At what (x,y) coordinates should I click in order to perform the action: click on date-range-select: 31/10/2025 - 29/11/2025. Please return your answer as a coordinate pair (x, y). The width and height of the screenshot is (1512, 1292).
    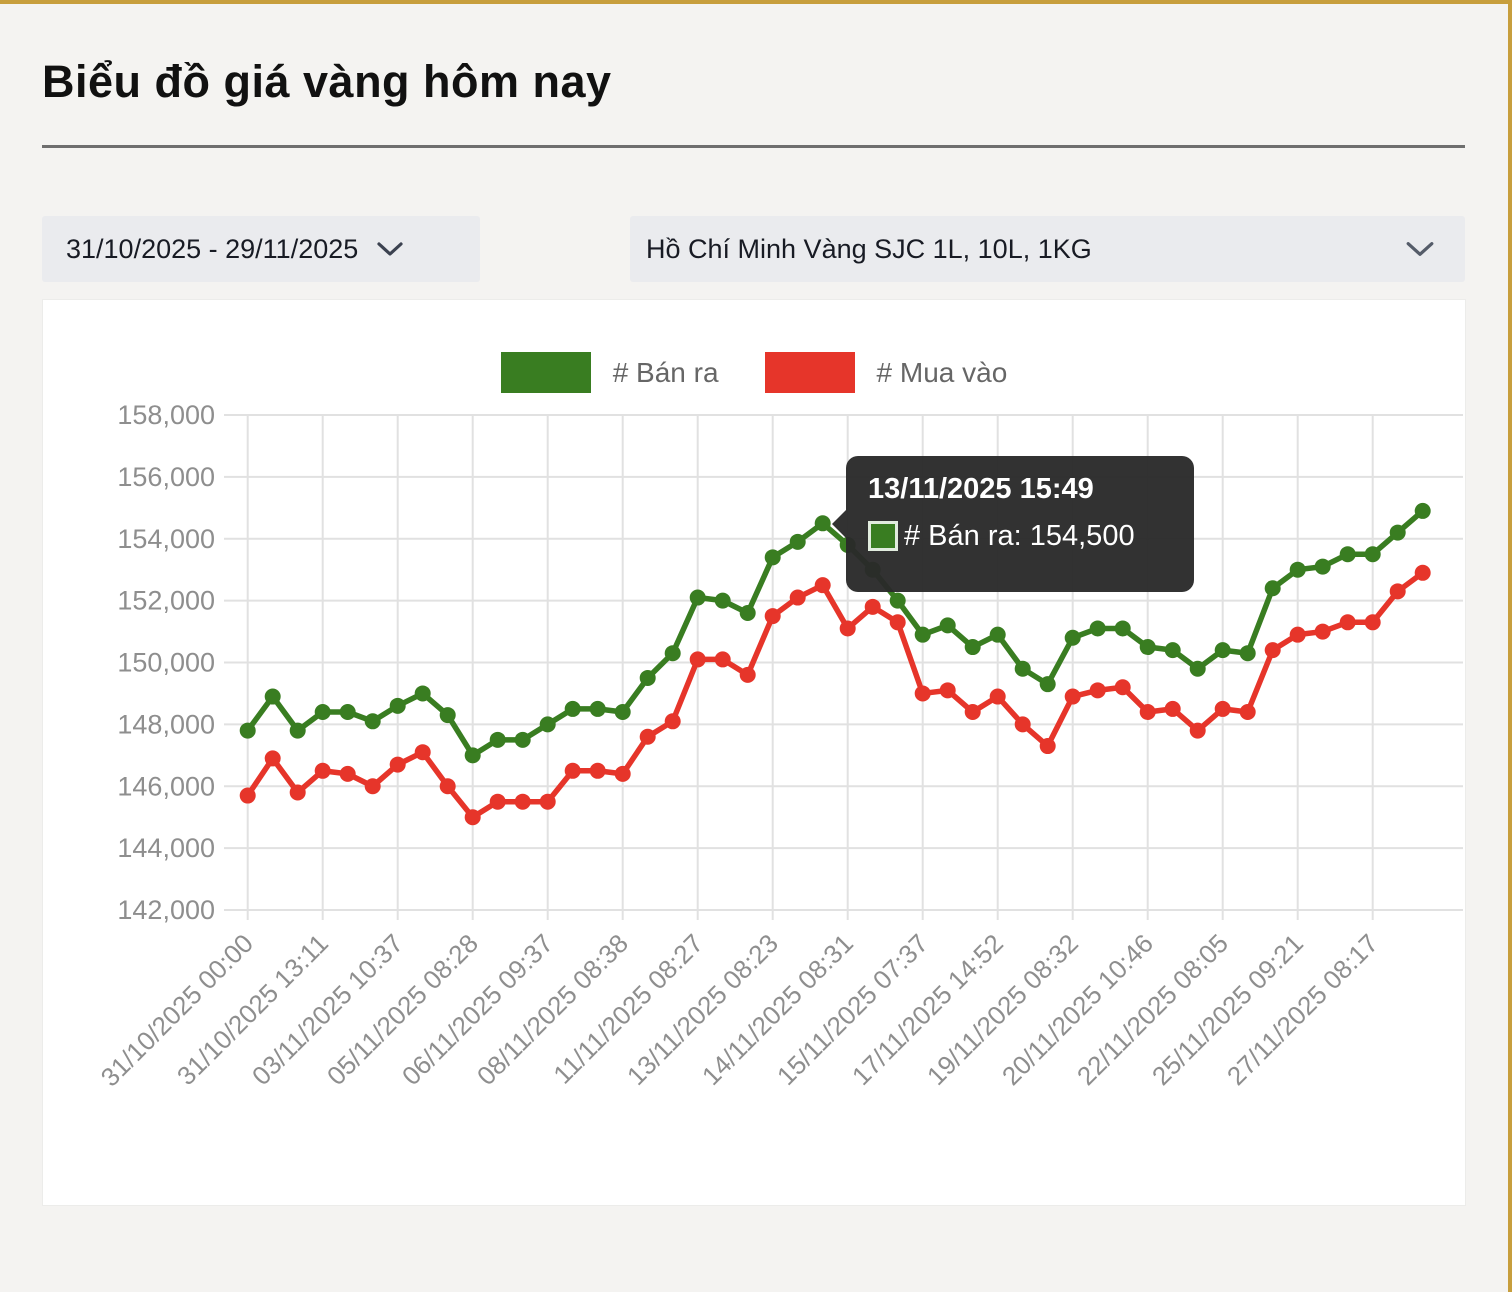
    Looking at the image, I should click on (261, 249).